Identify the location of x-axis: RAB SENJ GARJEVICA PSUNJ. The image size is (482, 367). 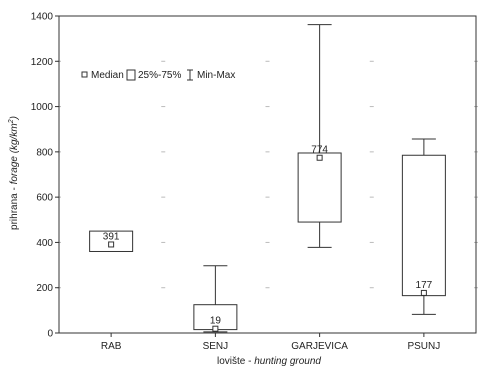
(270, 342).